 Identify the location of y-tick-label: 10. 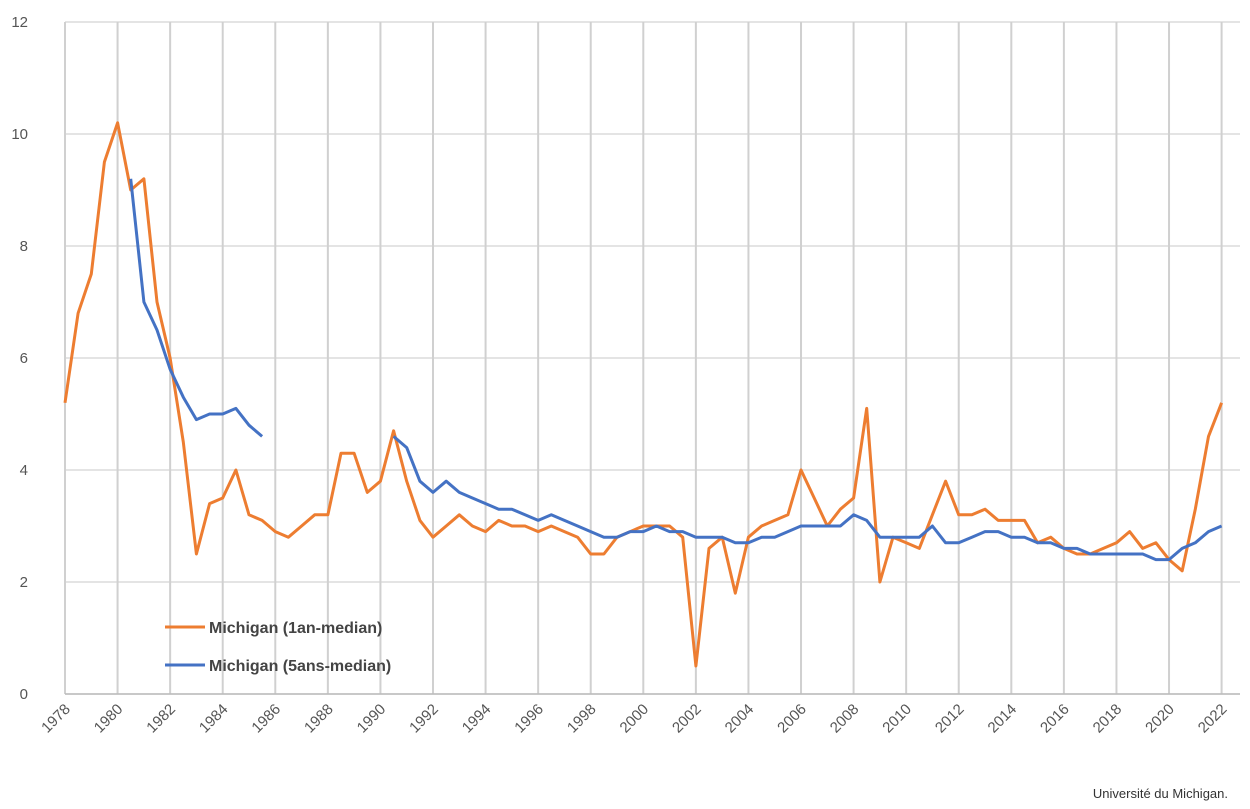
(19, 134).